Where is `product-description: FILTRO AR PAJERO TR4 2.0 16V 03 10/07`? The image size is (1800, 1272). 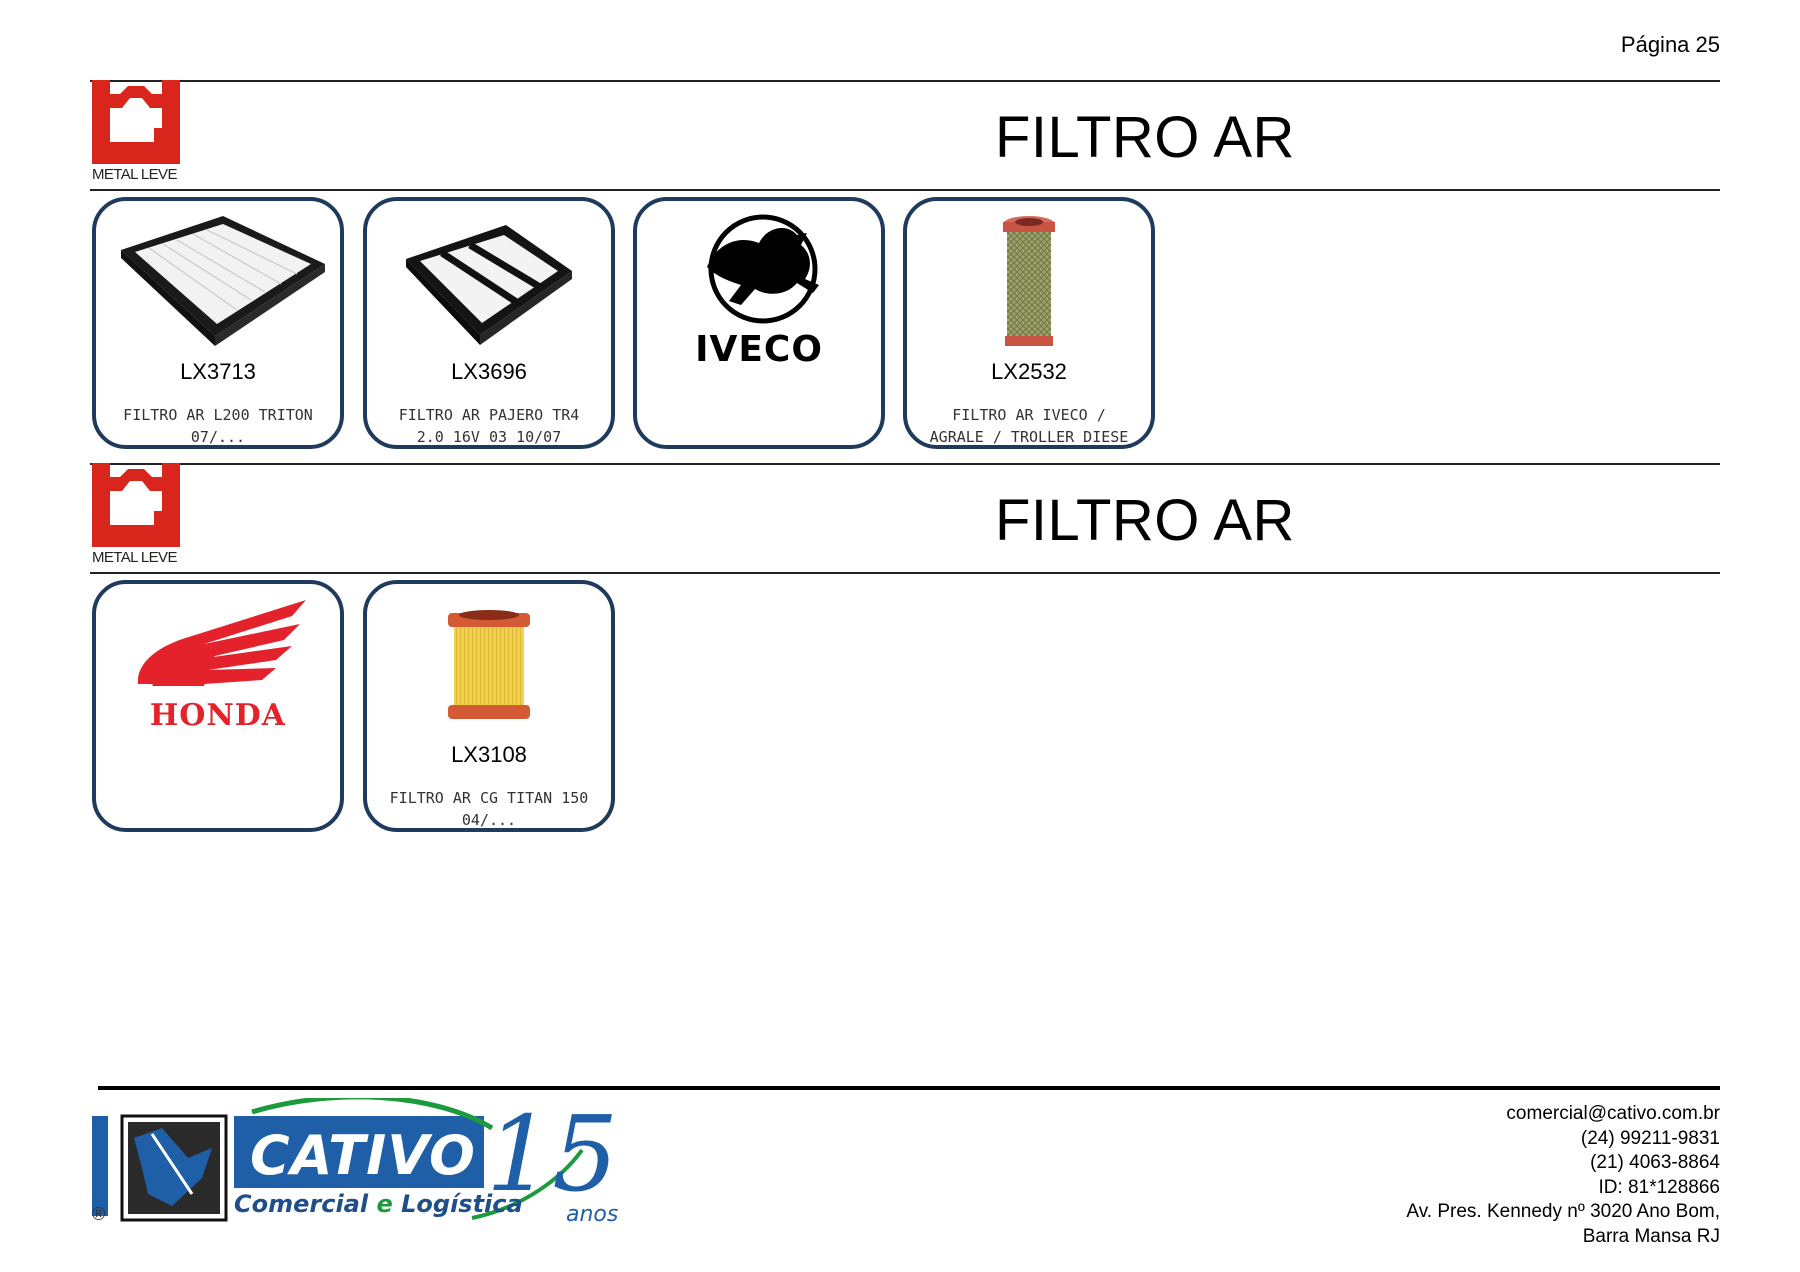 product-description: FILTRO AR PAJERO TR4 2.0 16V 03 10/07 is located at coordinates (489, 425).